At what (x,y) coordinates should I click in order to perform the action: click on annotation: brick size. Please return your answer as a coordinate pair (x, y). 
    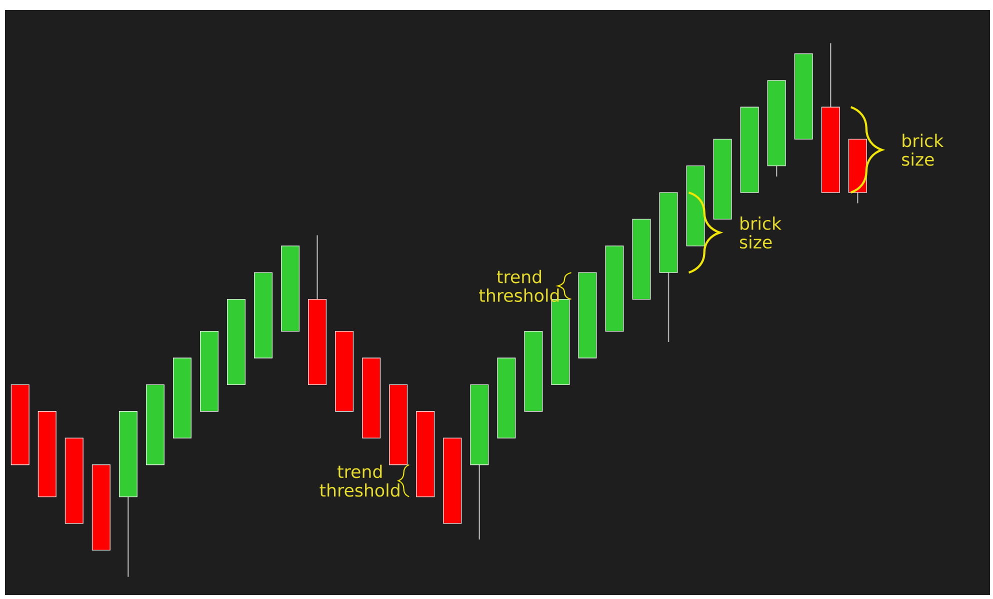
    Looking at the image, I should click on (761, 232).